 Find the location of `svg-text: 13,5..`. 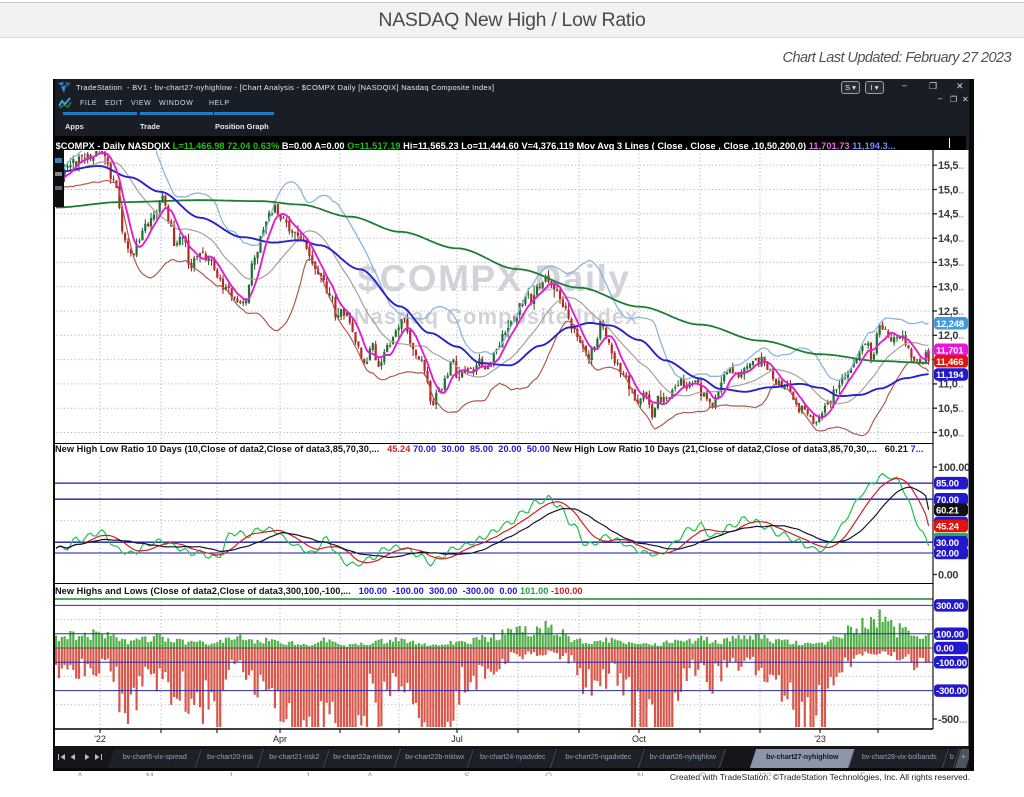

svg-text: 13,5.. is located at coordinates (951, 263).